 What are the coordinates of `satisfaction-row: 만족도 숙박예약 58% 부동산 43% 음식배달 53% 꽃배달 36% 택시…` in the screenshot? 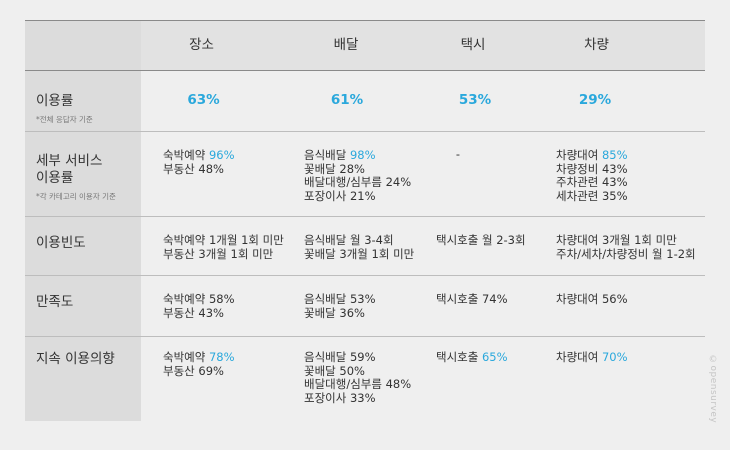 It's located at (365, 306).